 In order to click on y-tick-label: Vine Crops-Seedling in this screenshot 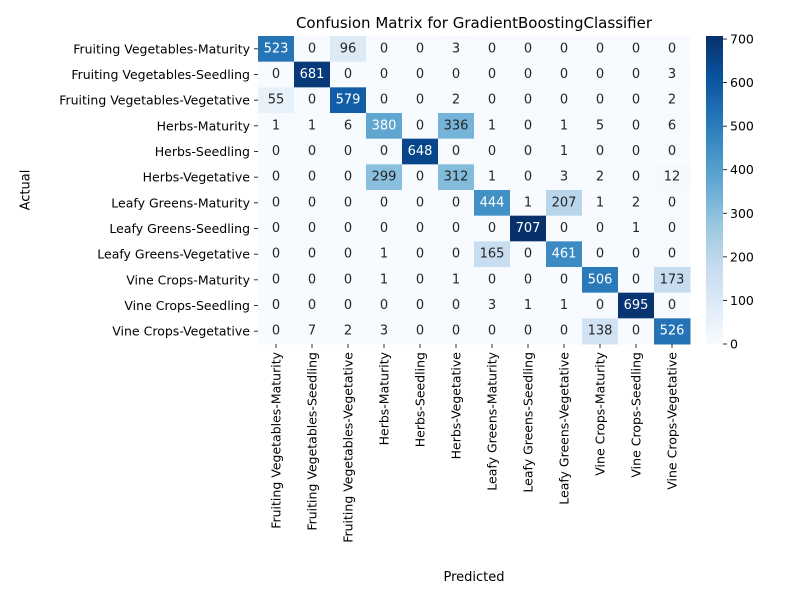, I will do `click(187, 305)`.